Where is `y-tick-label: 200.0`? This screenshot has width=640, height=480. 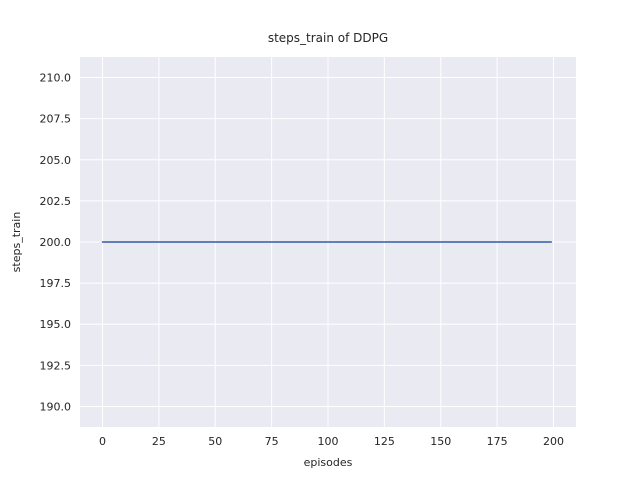 y-tick-label: 200.0 is located at coordinates (56, 242).